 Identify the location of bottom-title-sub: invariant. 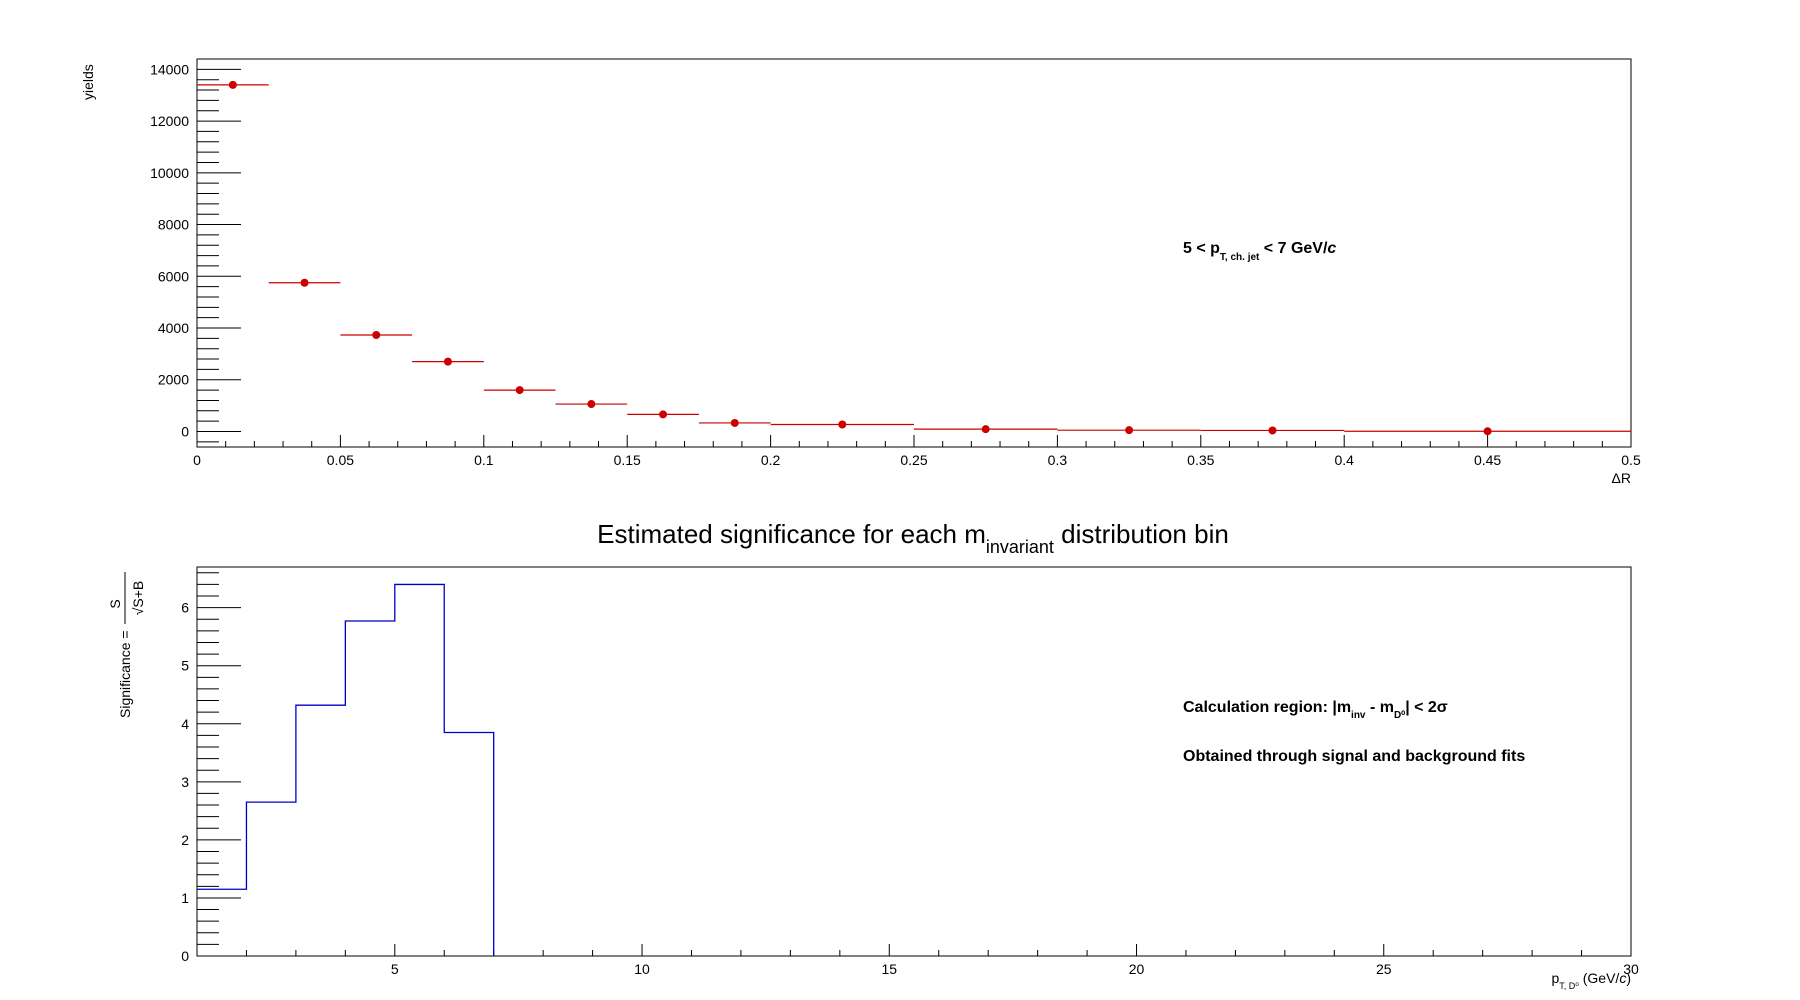
(1020, 547).